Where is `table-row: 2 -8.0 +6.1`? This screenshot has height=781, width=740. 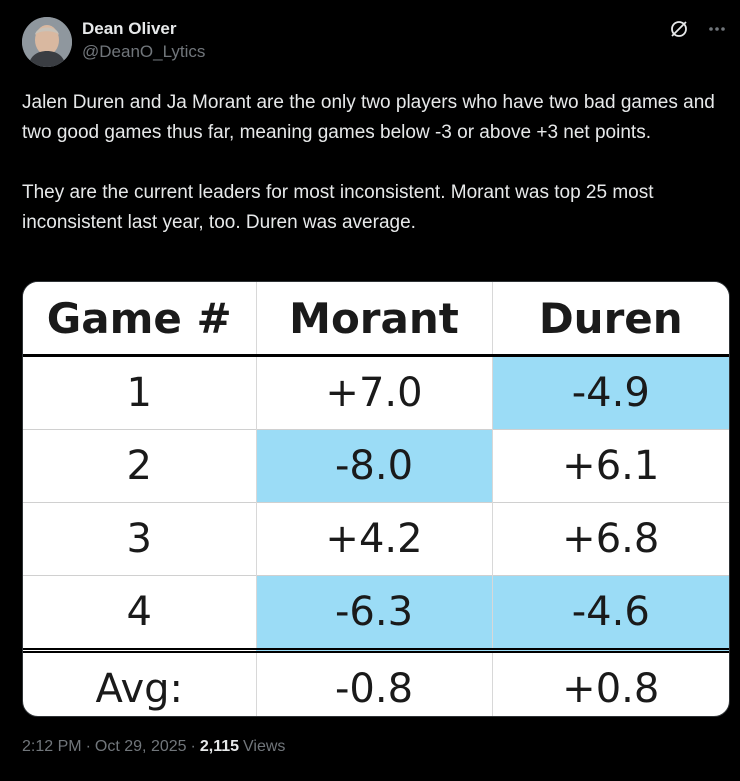
table-row: 2 -8.0 +6.1 is located at coordinates (376, 466).